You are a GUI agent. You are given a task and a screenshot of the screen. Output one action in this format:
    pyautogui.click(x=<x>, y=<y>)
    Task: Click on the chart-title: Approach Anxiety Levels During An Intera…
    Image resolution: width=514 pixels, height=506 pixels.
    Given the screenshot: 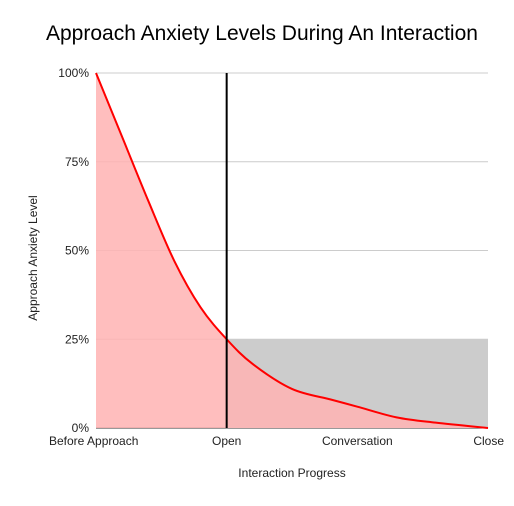 What is the action you would take?
    pyautogui.click(x=262, y=33)
    